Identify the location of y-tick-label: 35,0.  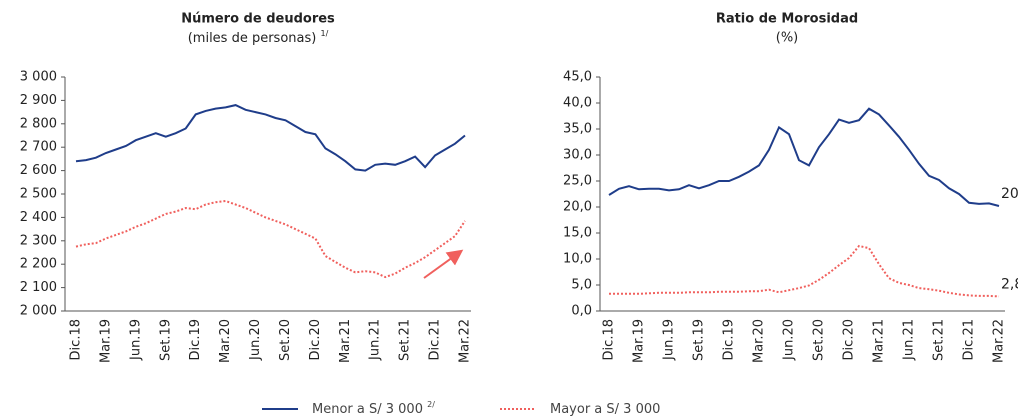
(577, 129).